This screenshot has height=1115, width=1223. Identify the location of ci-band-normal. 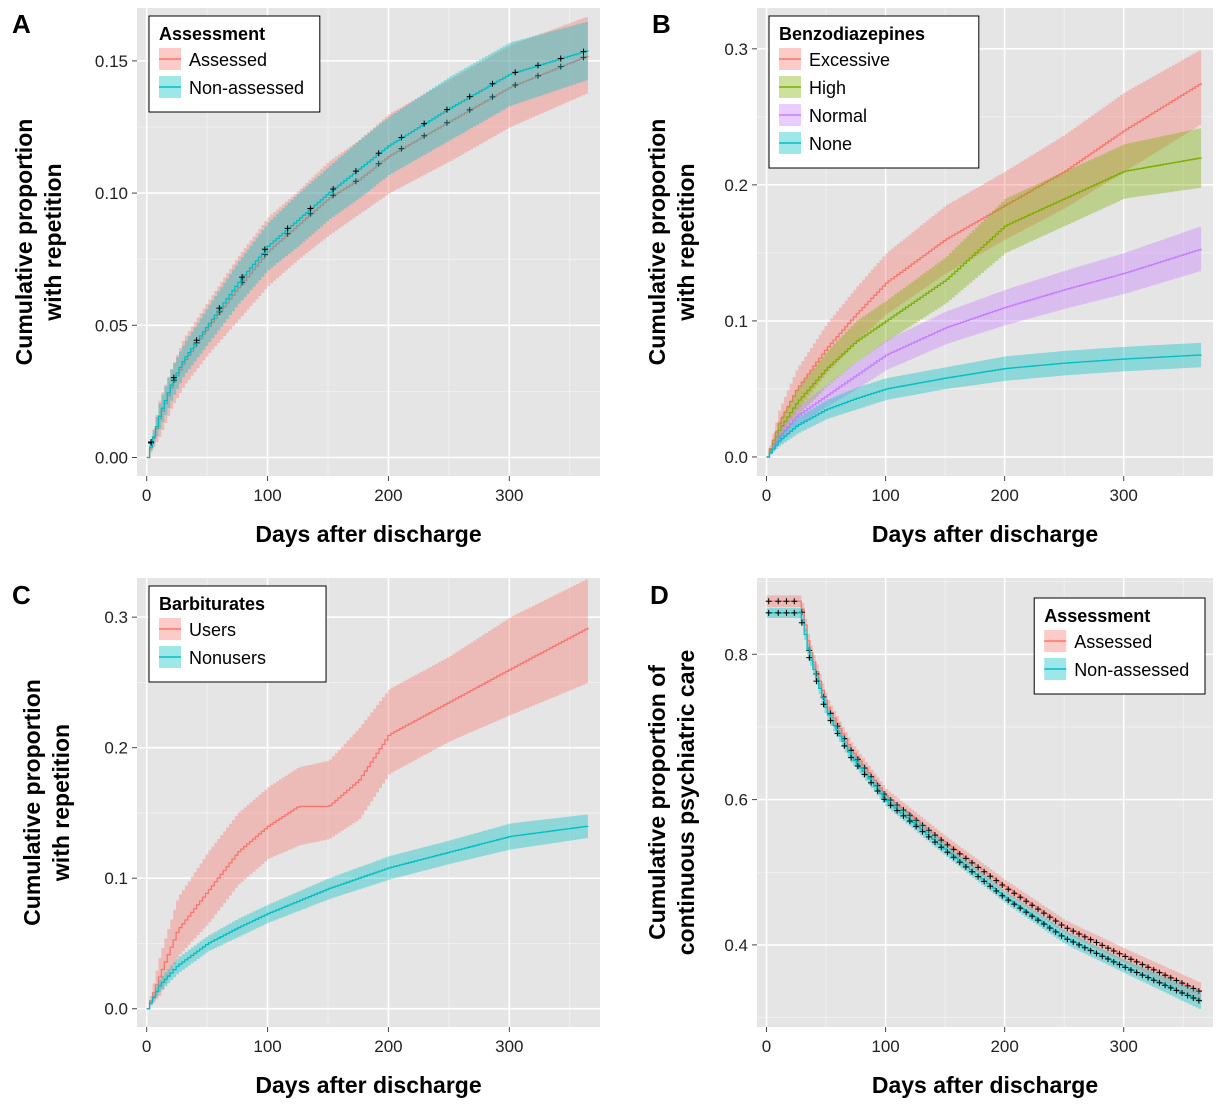
(984, 341).